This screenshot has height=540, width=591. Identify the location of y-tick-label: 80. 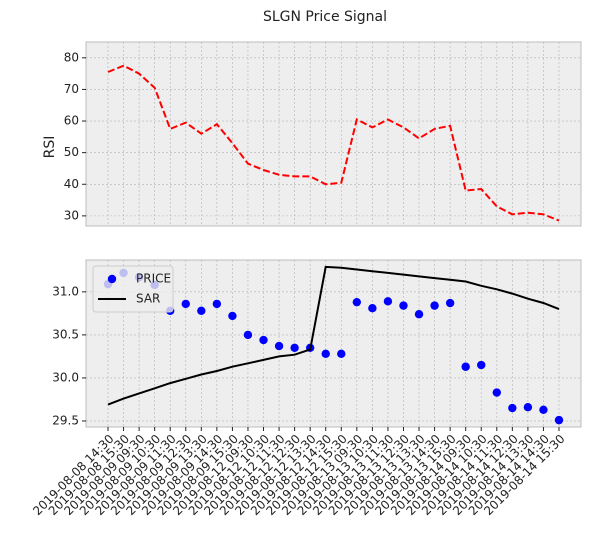
(71, 57).